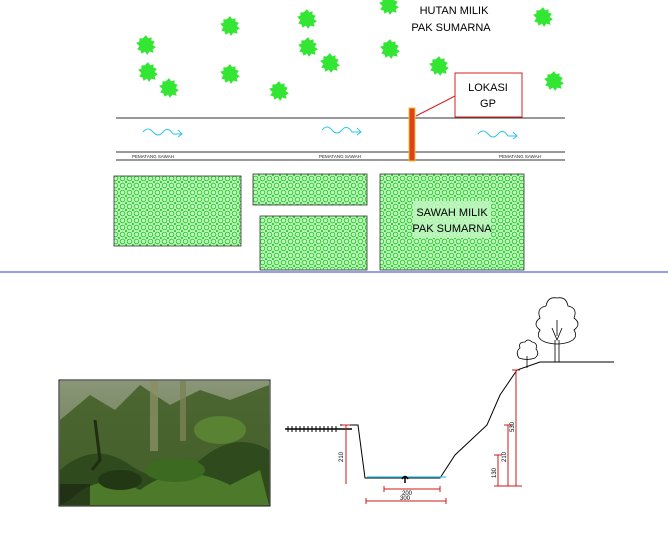 The width and height of the screenshot is (668, 560). I want to click on canal-lines, so click(340, 139).